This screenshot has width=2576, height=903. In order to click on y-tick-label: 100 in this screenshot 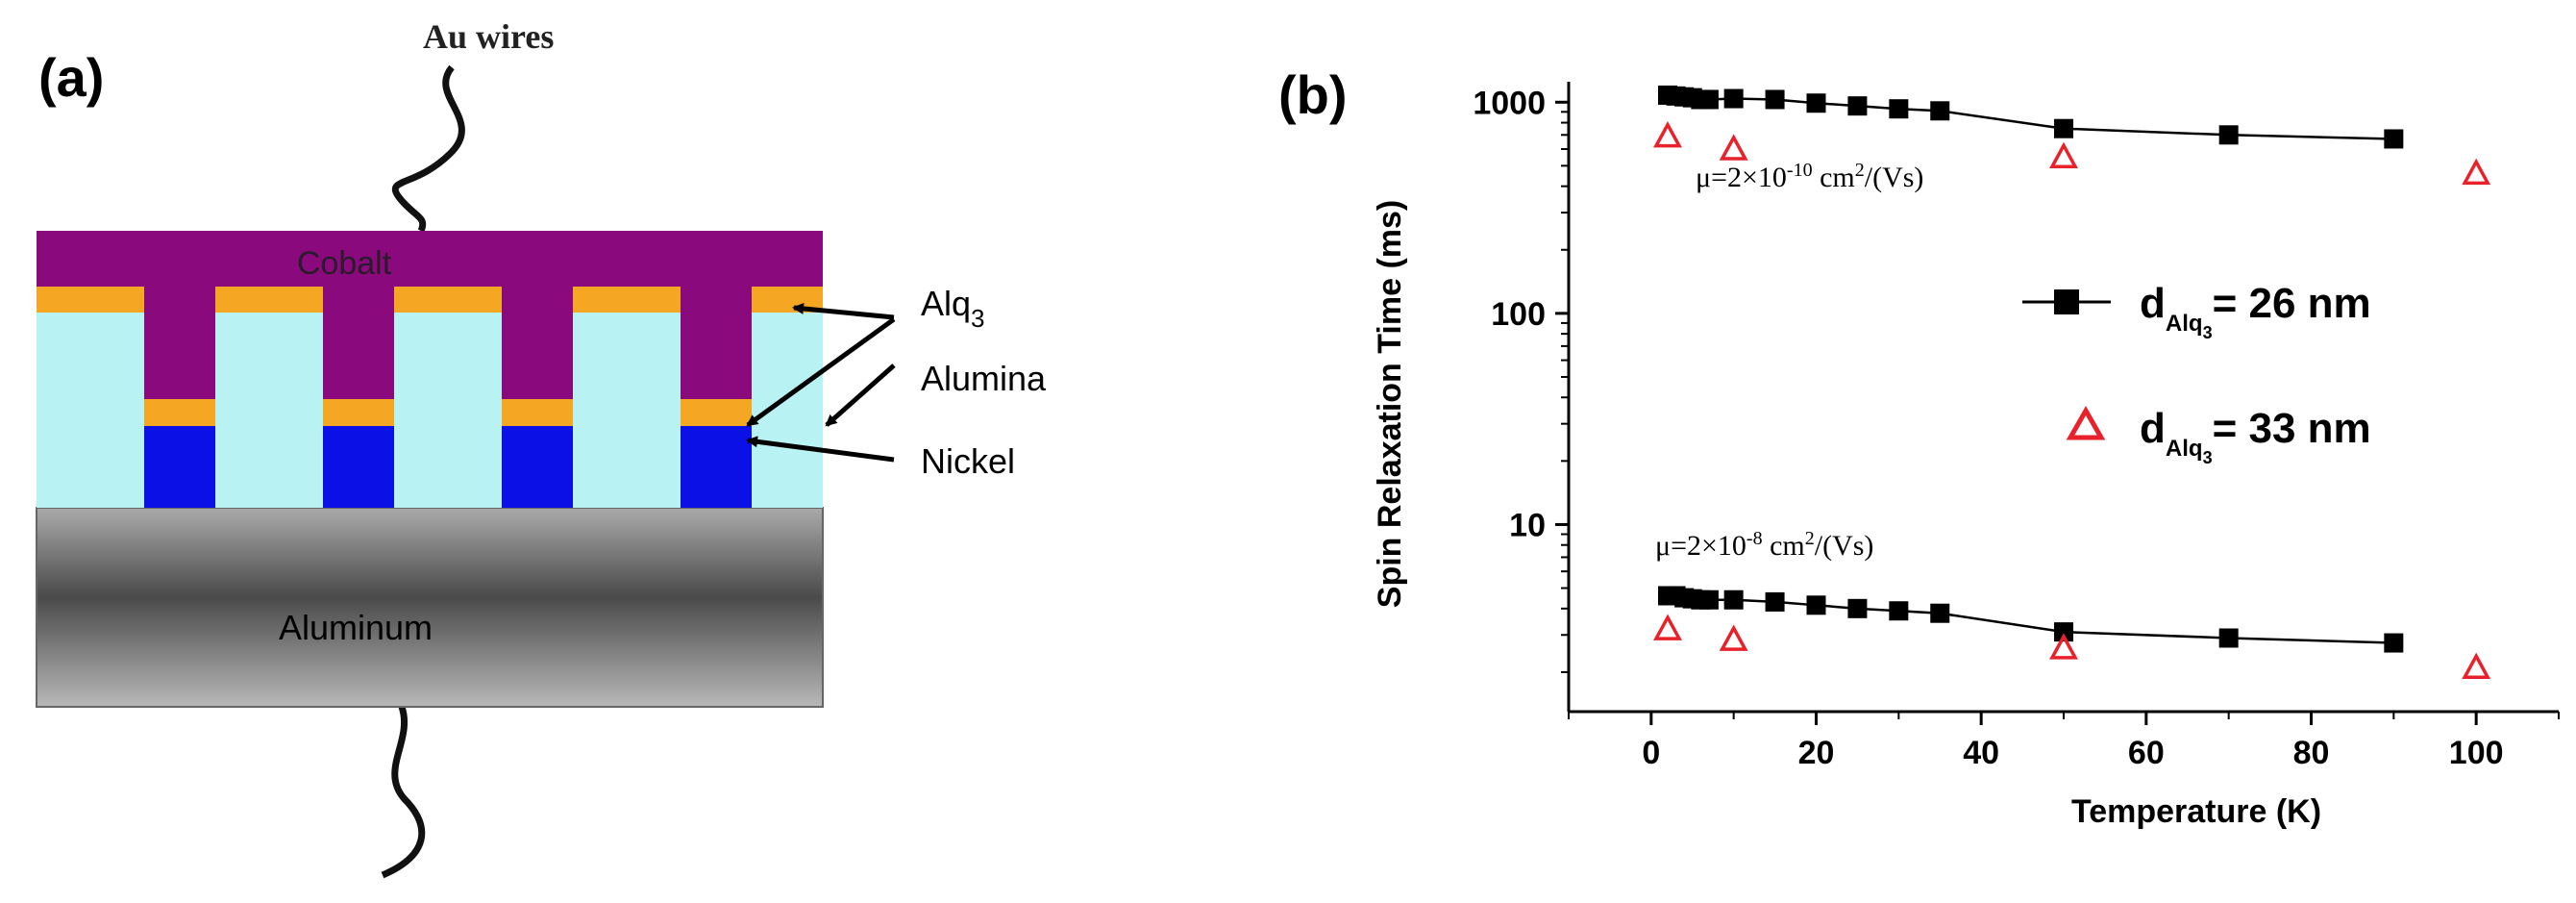, I will do `click(1519, 314)`.